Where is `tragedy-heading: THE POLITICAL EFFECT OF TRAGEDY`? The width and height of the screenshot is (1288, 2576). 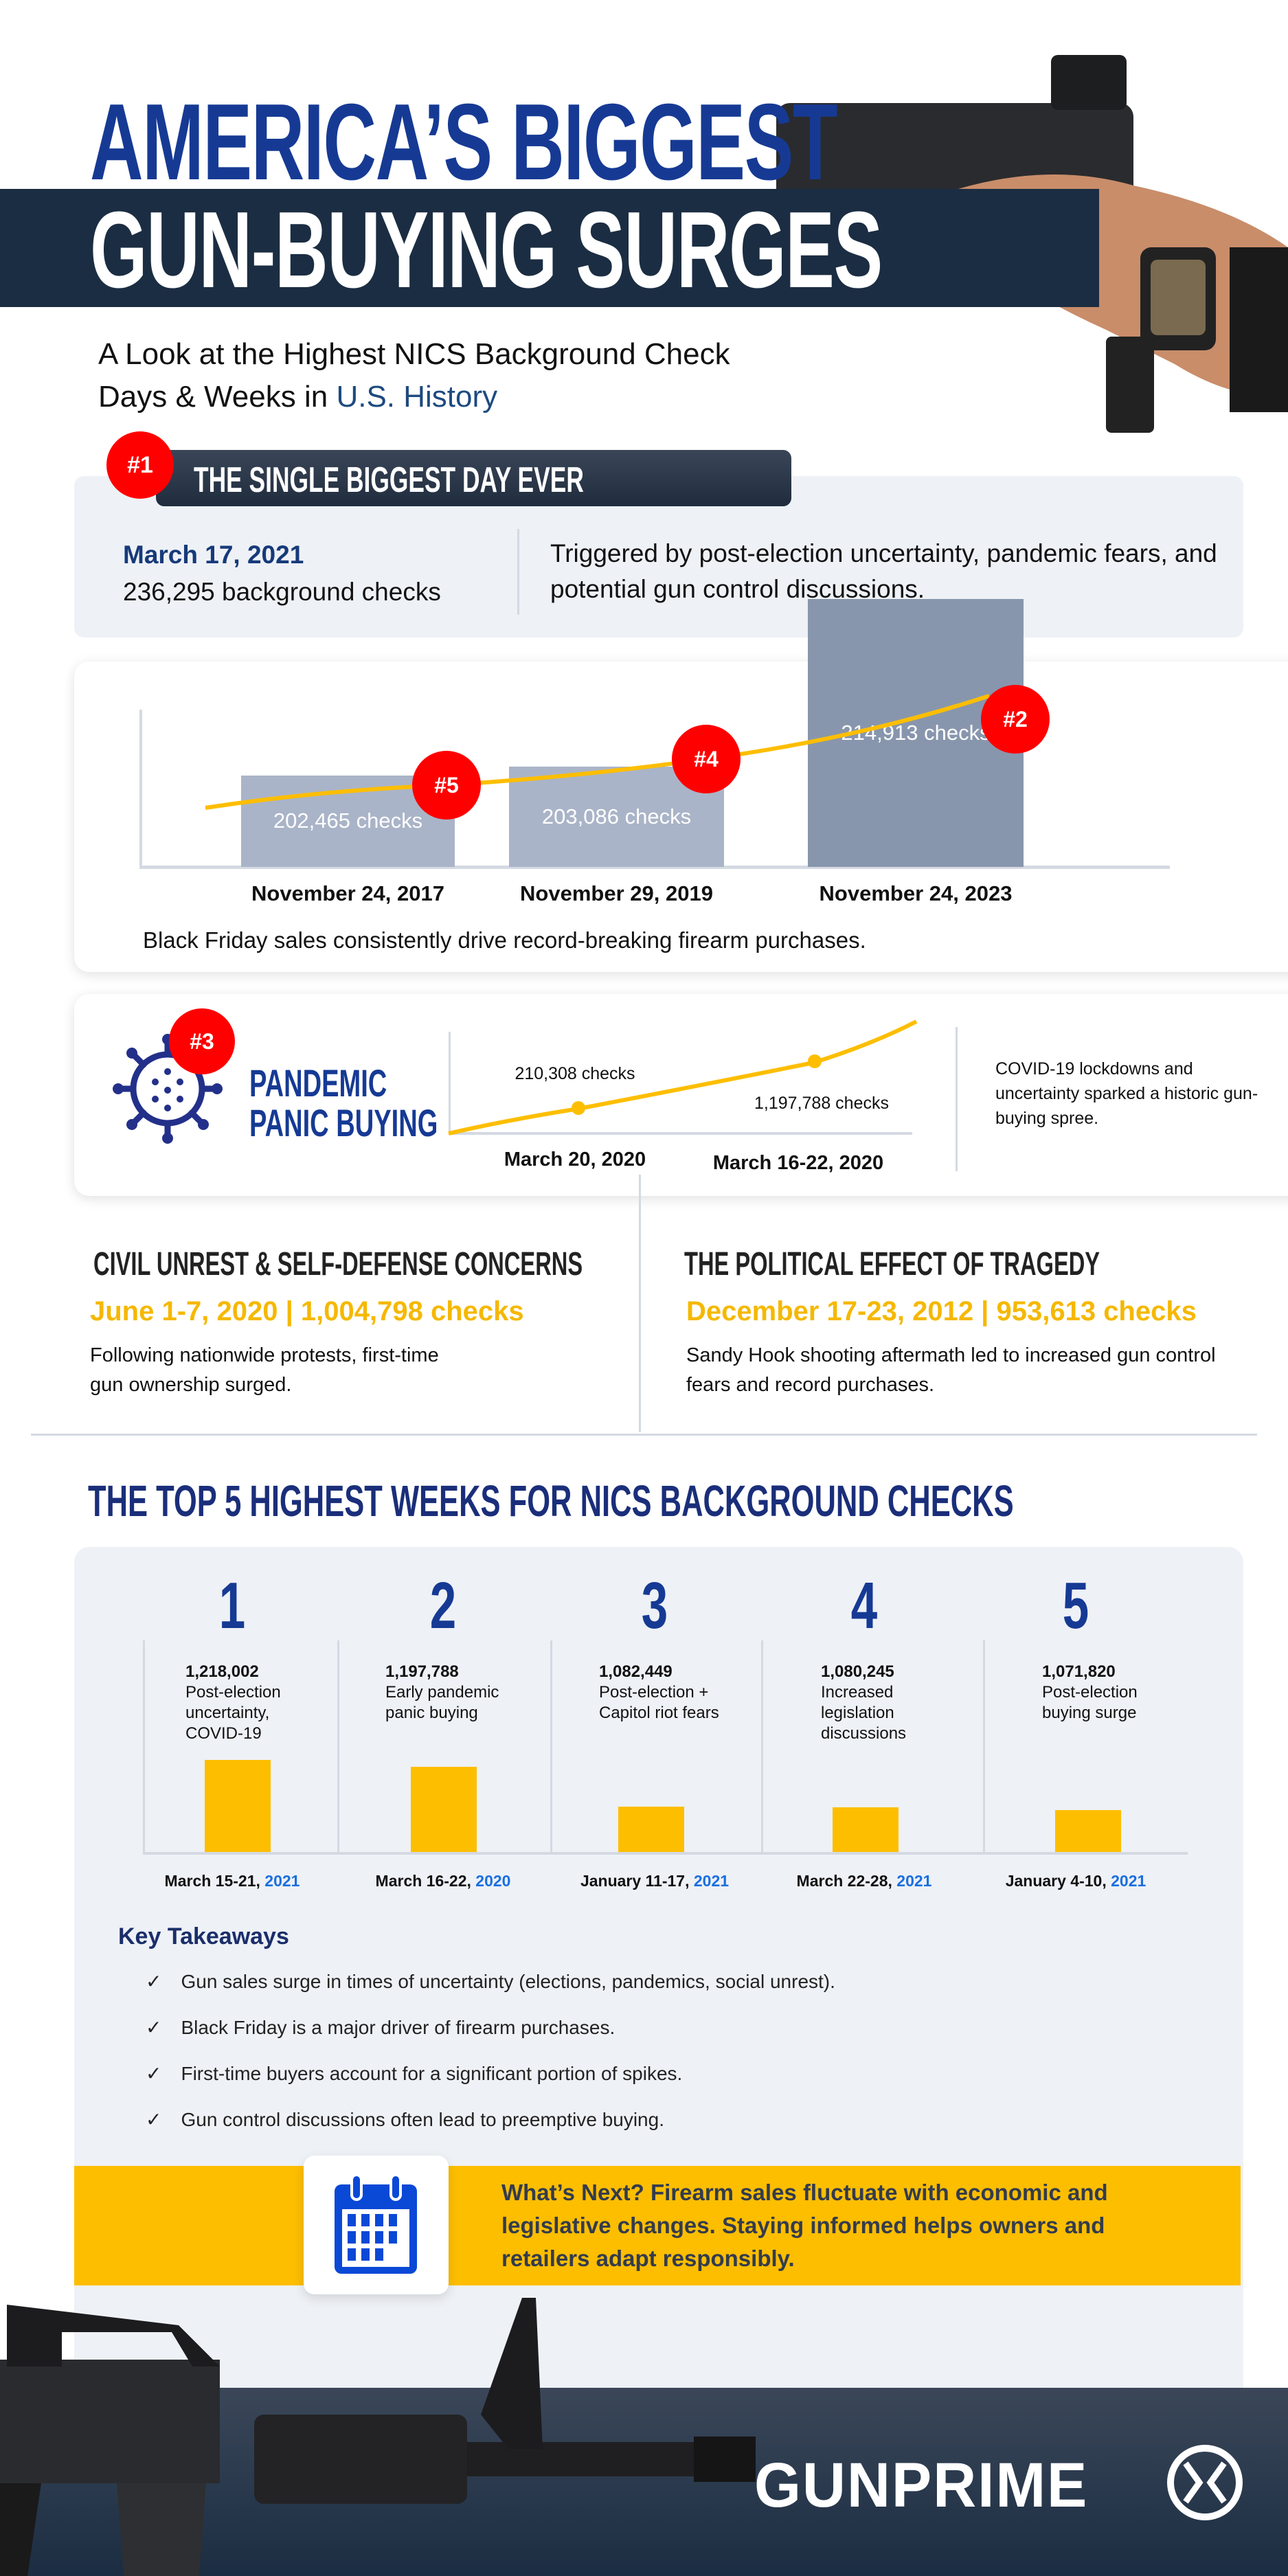
tragedy-heading: THE POLITICAL EFFECT OF TRAGEDY is located at coordinates (892, 1264).